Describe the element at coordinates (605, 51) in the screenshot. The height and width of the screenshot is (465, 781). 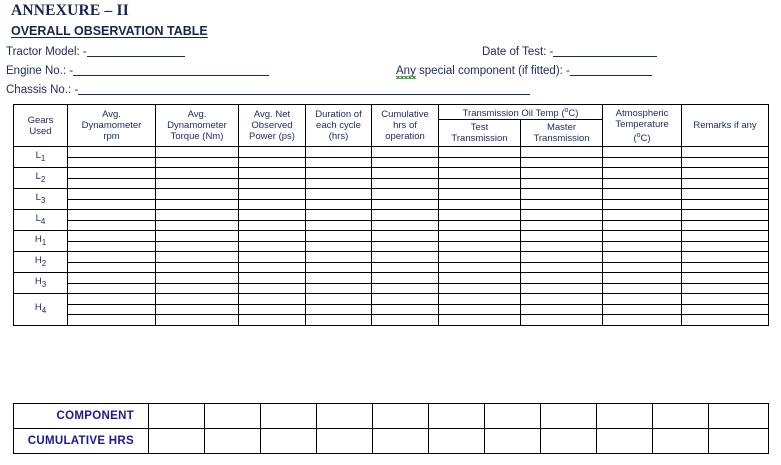
I see `date-of-test-input` at that location.